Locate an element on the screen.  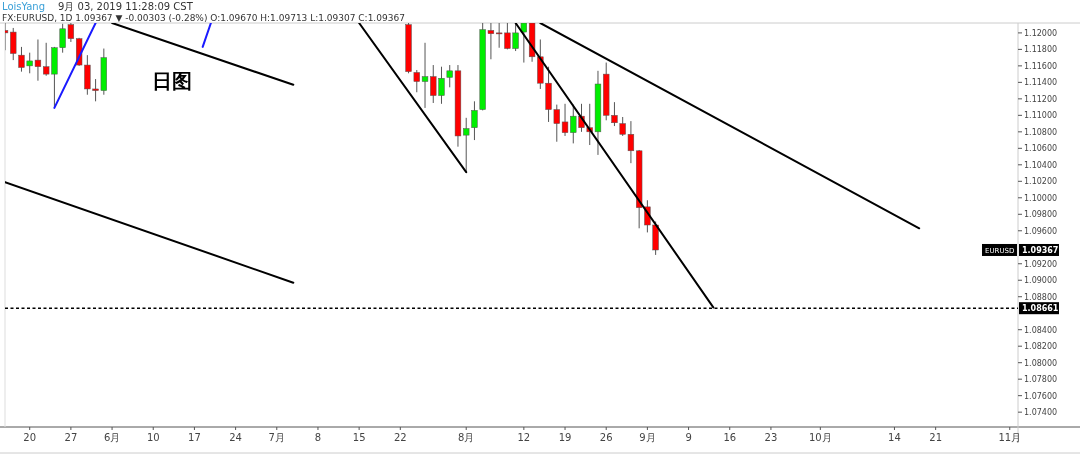
text: 9月 03, 2019 11:28:09 CST is located at coordinates (126, 6).